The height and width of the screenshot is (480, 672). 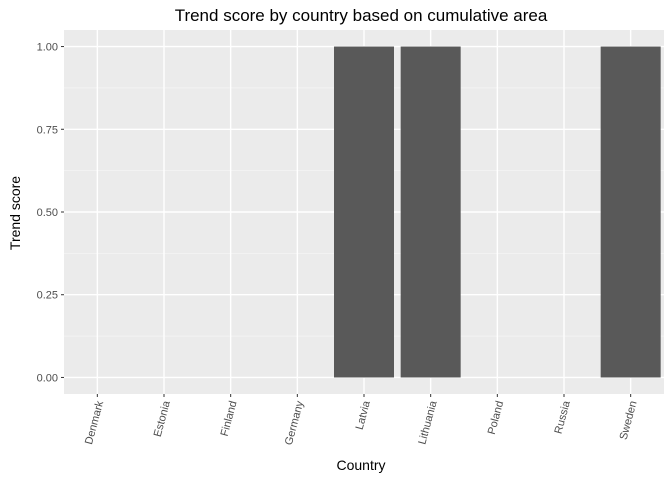 I want to click on x-tick-label: Russia, so click(x=563, y=417).